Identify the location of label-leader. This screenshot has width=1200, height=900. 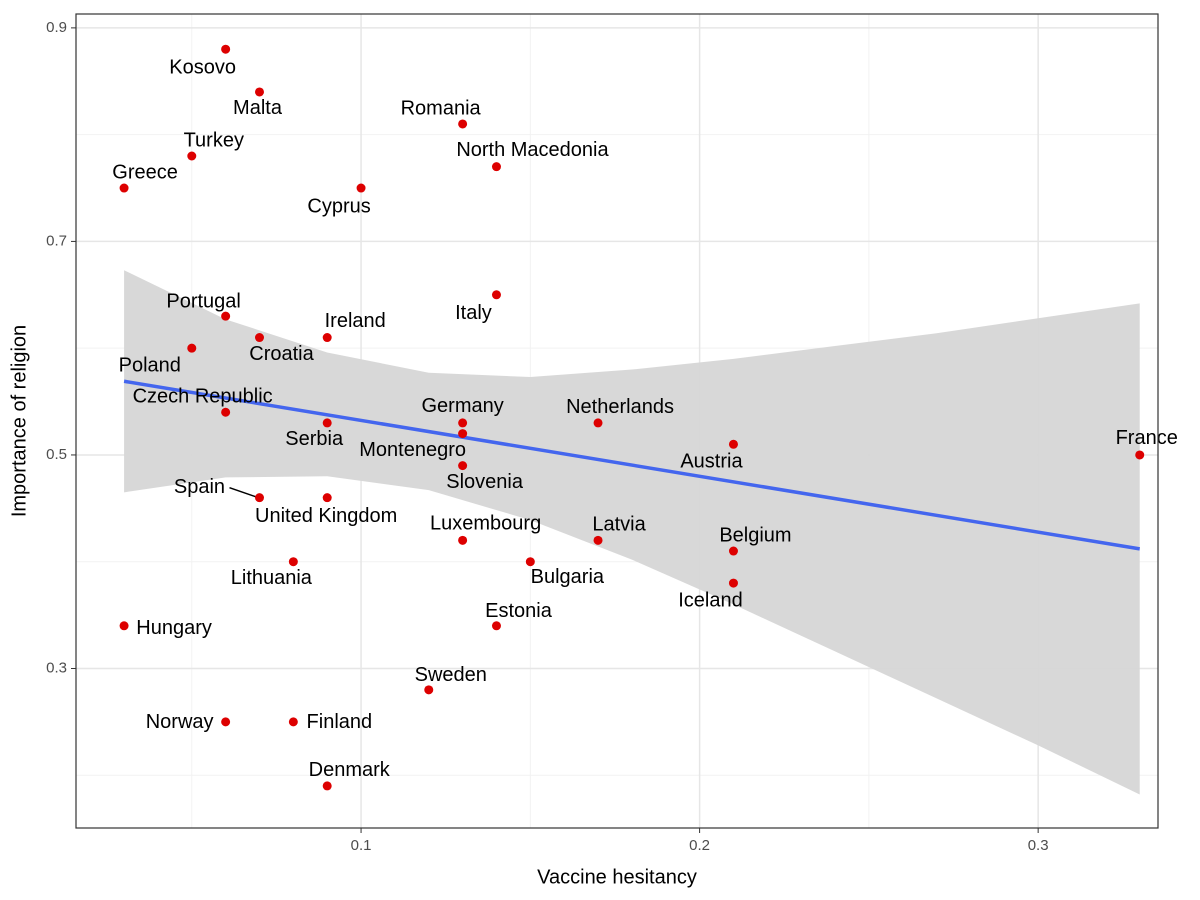
(242, 492).